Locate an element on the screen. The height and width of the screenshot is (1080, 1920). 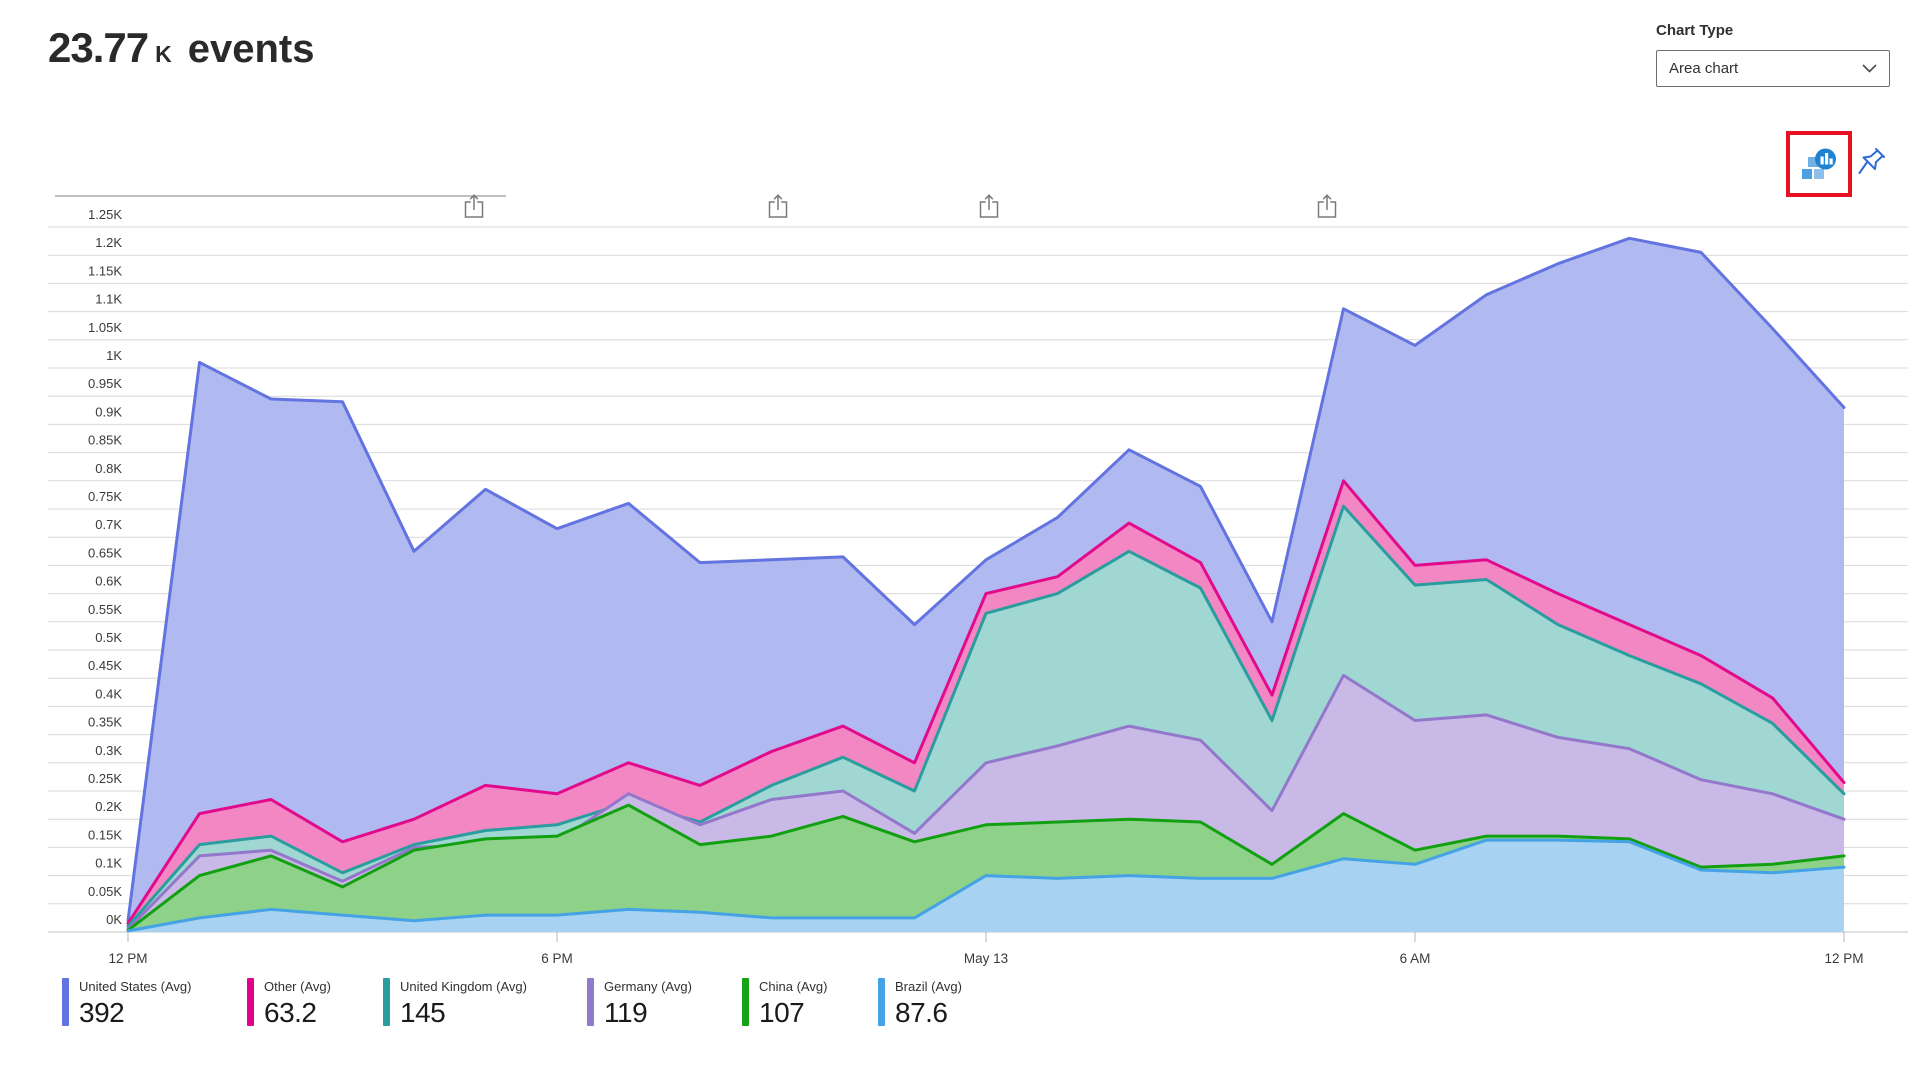
legend-value: 87.6 is located at coordinates (921, 1012).